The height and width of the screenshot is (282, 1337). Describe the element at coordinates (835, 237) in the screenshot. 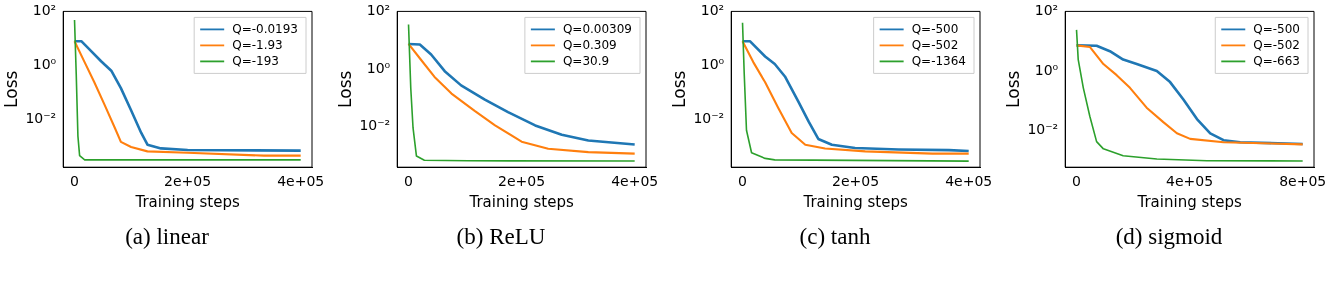

I see `text: (c) tanh` at that location.